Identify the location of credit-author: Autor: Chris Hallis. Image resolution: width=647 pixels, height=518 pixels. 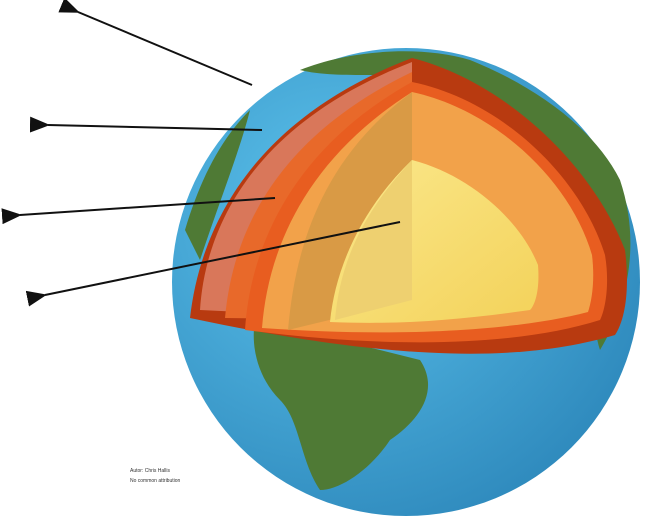
(150, 471).